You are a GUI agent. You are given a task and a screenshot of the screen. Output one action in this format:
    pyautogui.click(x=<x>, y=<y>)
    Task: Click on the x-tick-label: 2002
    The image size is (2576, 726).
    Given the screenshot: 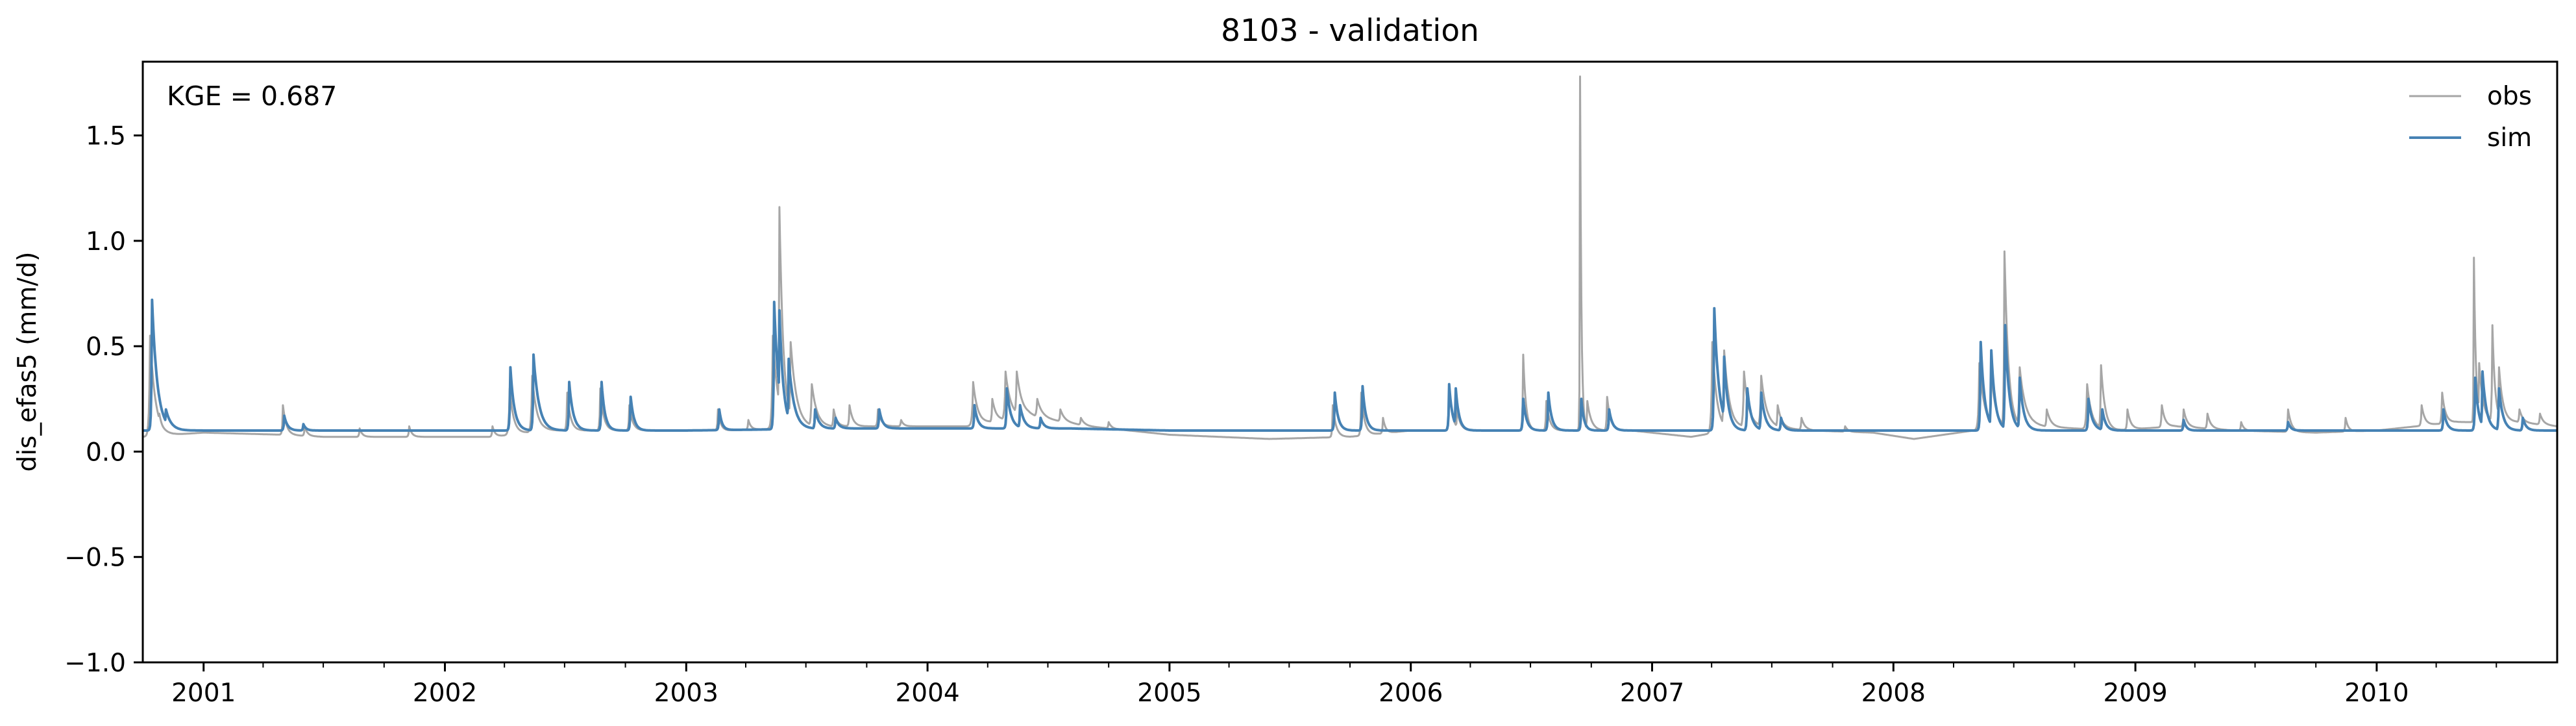 What is the action you would take?
    pyautogui.click(x=445, y=693)
    